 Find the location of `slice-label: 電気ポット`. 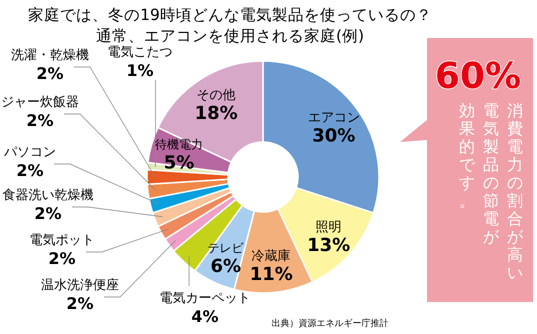

slice-label: 電気ポット is located at coordinates (62, 240).